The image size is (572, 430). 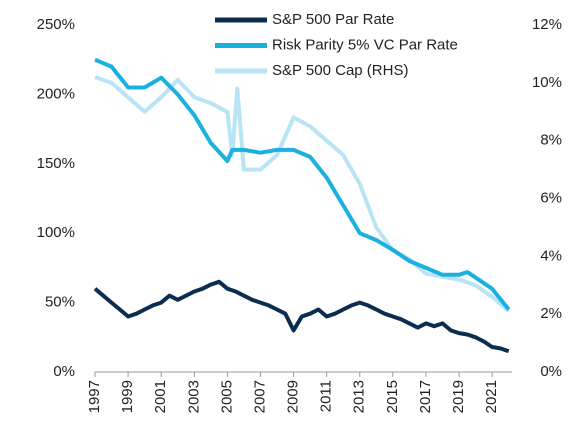 I want to click on legend-label: Risk Parity 5% VC Par Rate, so click(x=365, y=44).